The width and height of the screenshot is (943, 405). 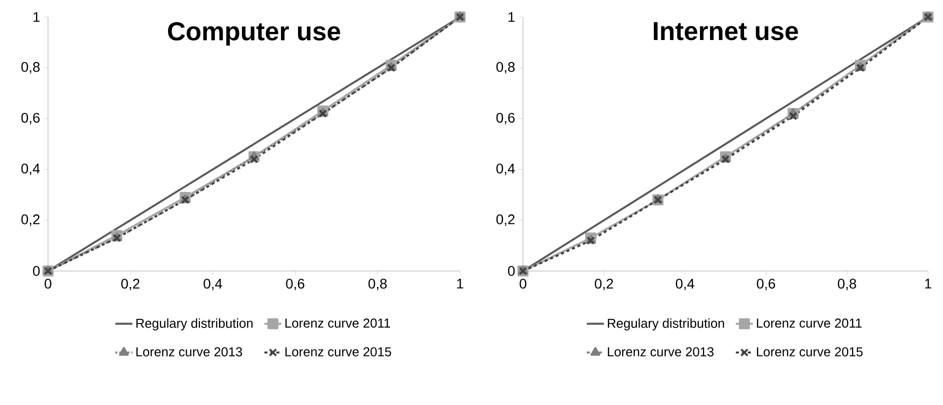 I want to click on chart-title: Internet use, so click(x=726, y=31).